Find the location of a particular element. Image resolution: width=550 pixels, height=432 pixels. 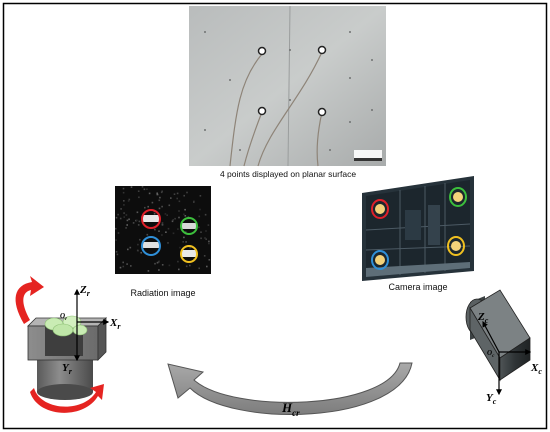

transform-label: Hcr is located at coordinates (290, 409).